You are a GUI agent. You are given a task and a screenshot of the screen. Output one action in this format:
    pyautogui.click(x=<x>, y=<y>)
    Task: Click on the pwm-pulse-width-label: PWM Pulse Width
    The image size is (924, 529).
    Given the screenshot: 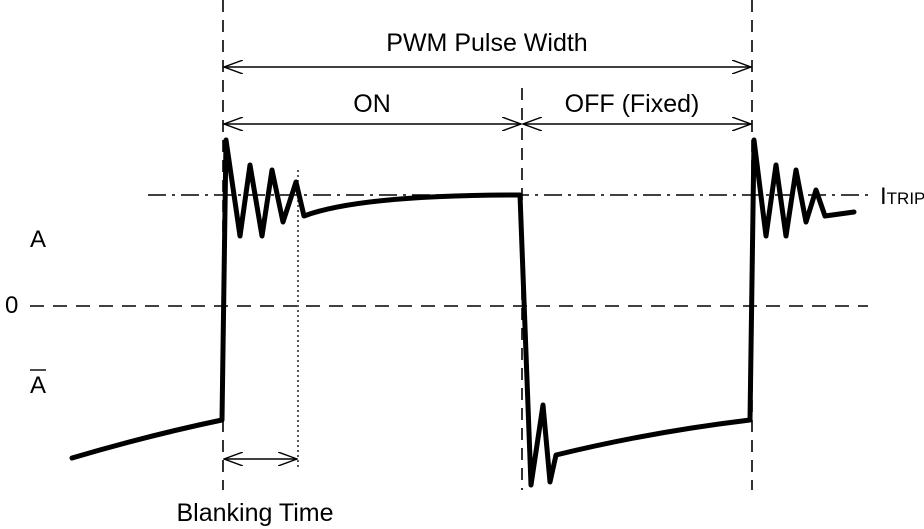 What is the action you would take?
    pyautogui.click(x=486, y=43)
    